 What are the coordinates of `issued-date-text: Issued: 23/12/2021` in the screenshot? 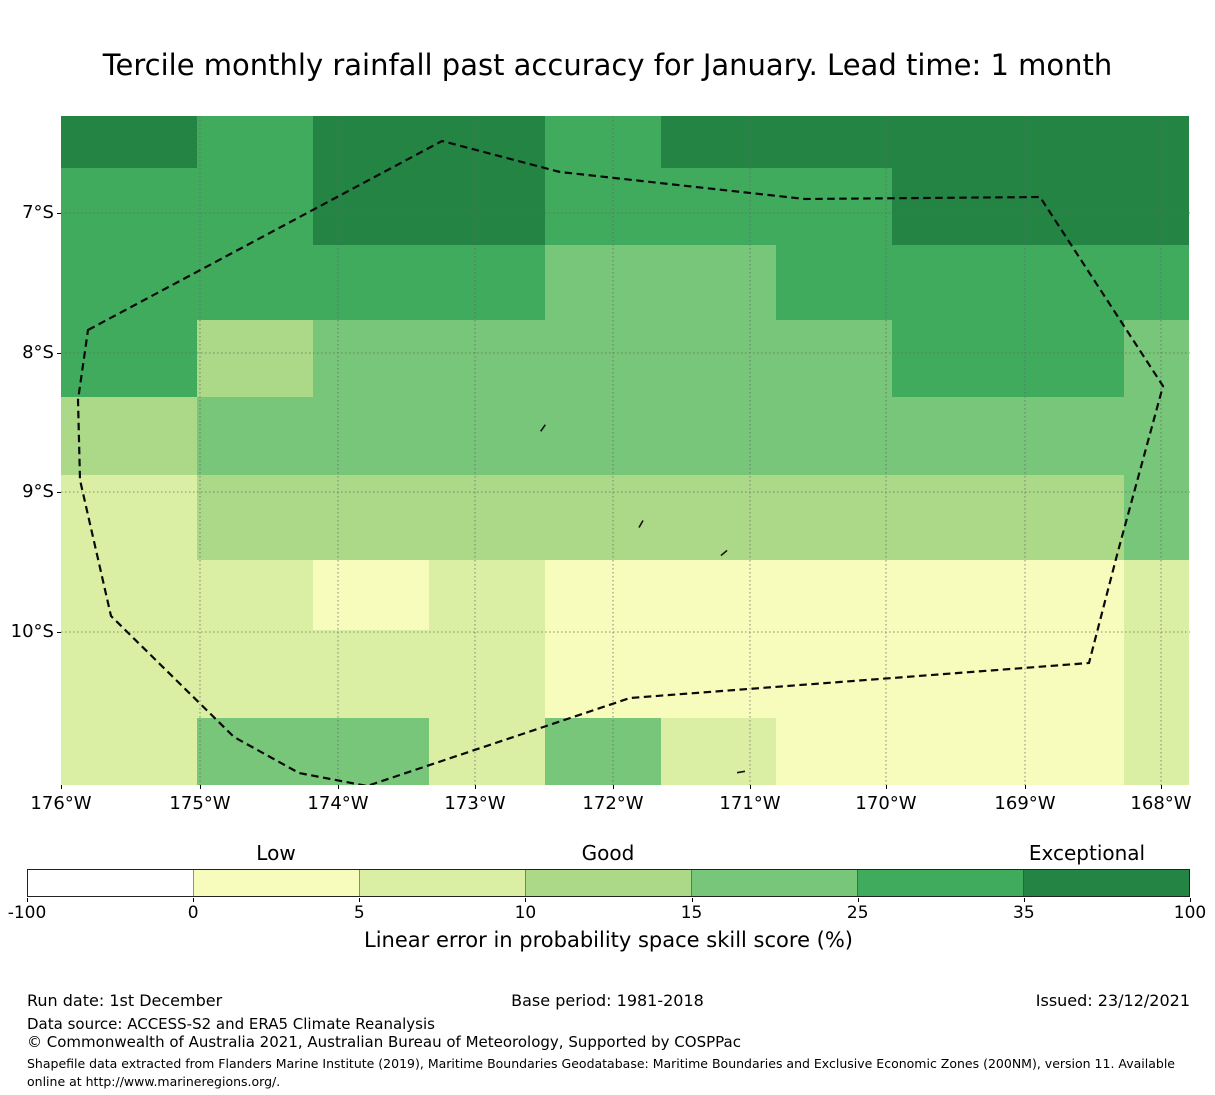 It's located at (1112, 1000).